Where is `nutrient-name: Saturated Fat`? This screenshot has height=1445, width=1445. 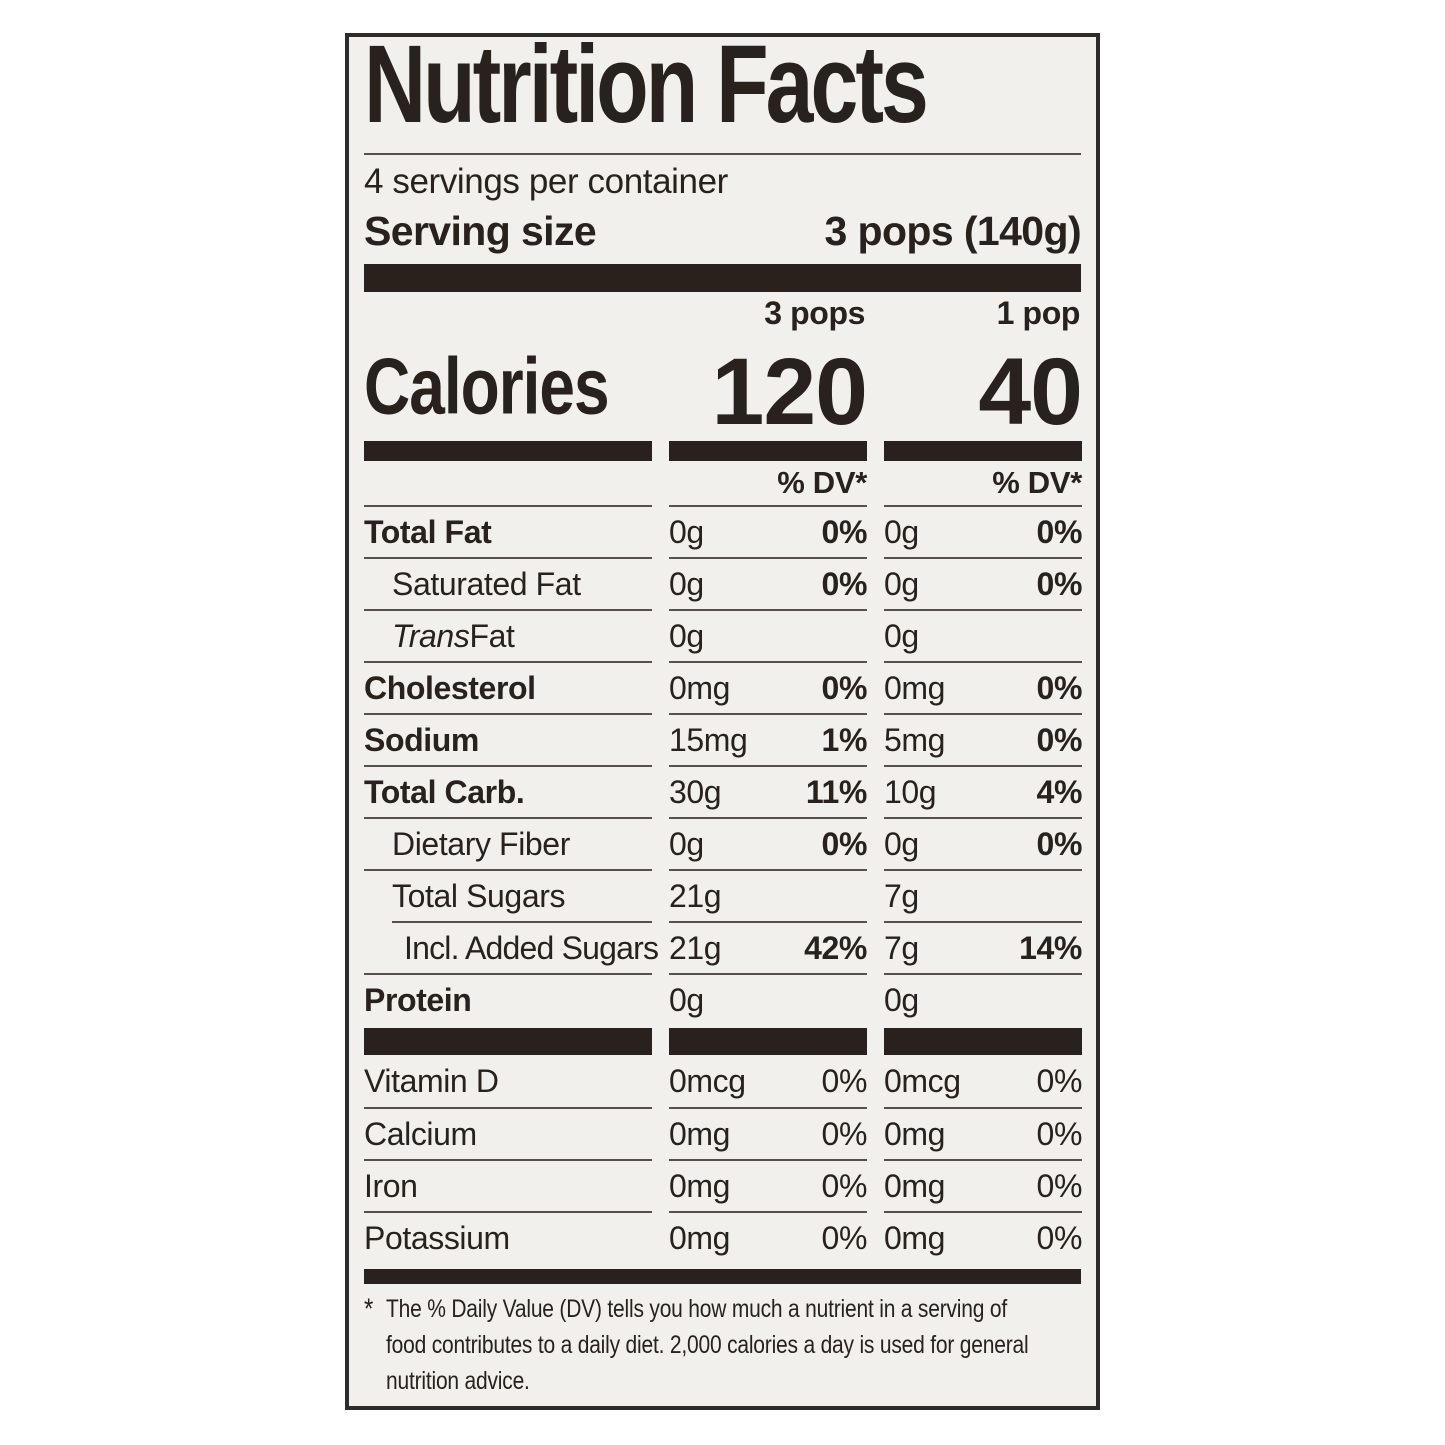 nutrient-name: Saturated Fat is located at coordinates (508, 583).